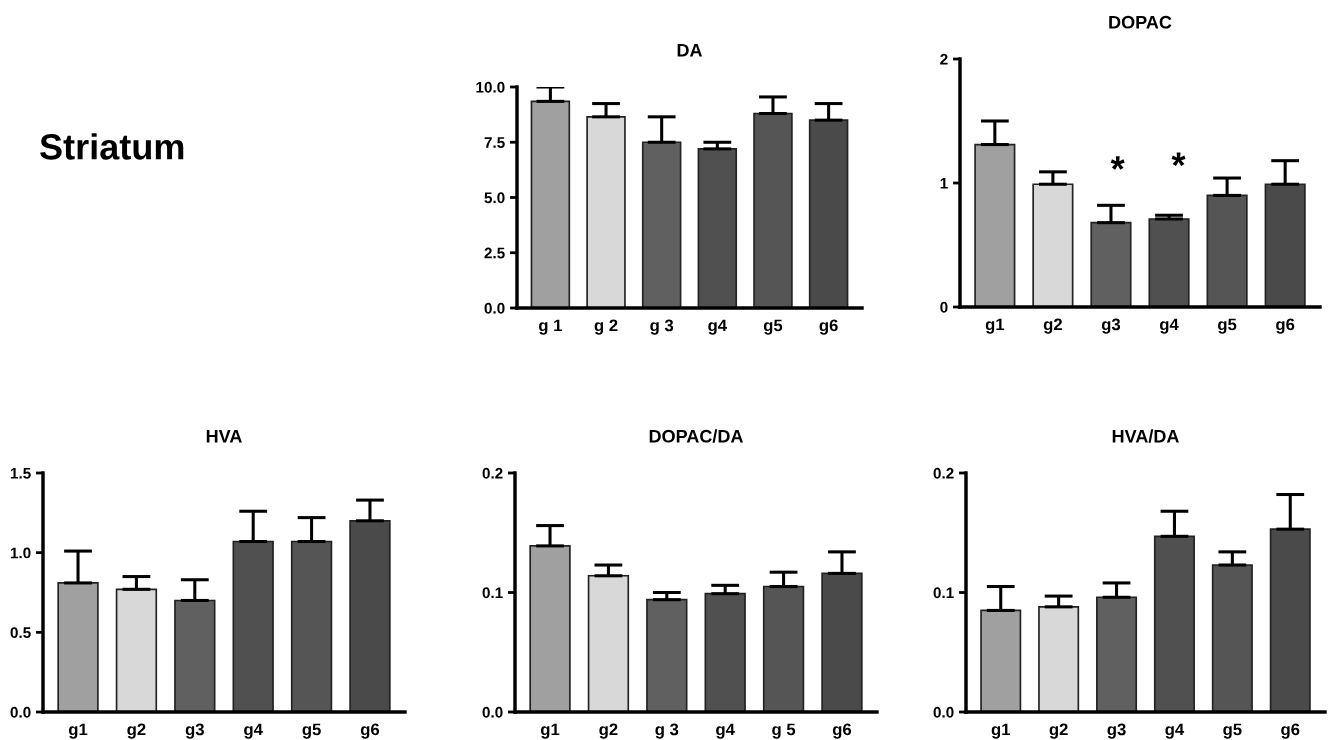 Image resolution: width=1329 pixels, height=740 pixels. I want to click on y-tick-label: 0, so click(944, 307).